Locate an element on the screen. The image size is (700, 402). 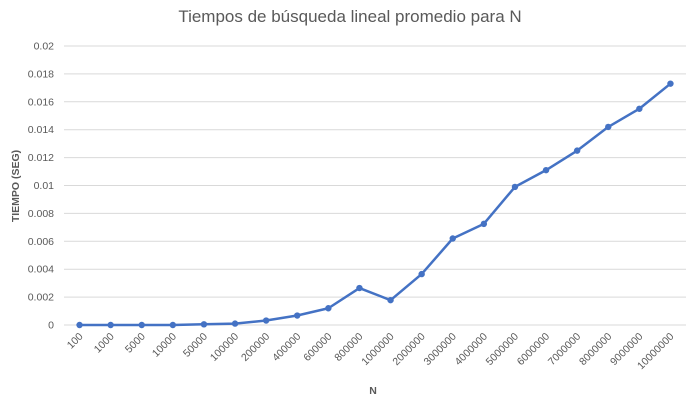
x-tick-label: 400000 is located at coordinates (286, 347).